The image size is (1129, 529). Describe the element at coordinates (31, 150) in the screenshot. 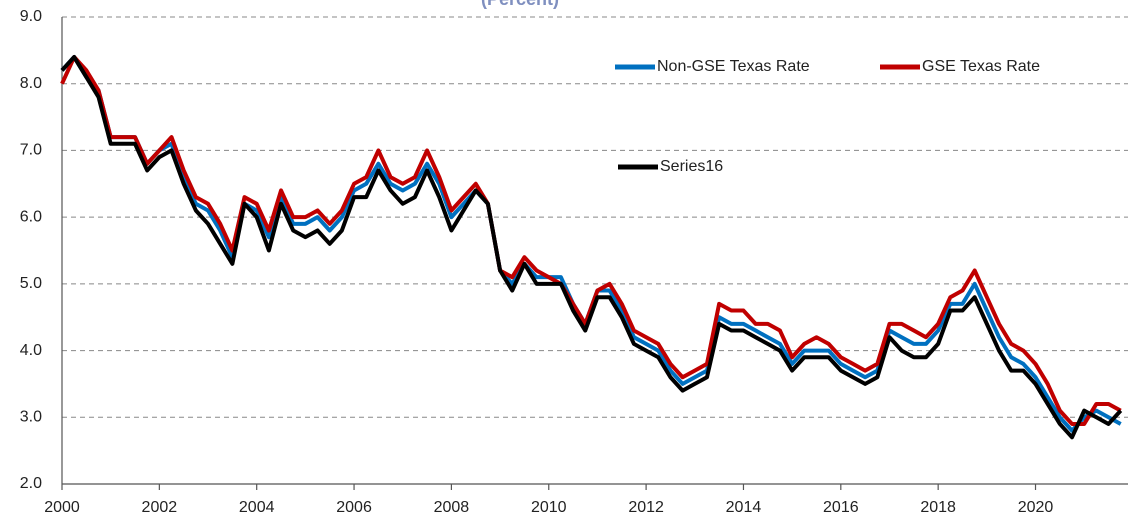

I see `y-tick-label: 7.0` at that location.